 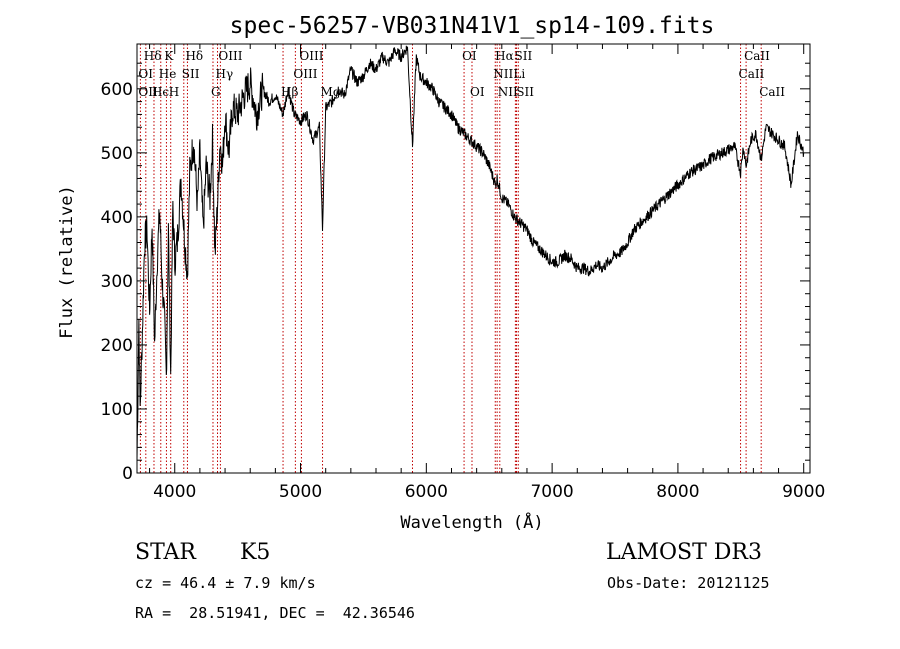 What do you see at coordinates (803, 492) in the screenshot?
I see `x-tick-label: 9000` at bounding box center [803, 492].